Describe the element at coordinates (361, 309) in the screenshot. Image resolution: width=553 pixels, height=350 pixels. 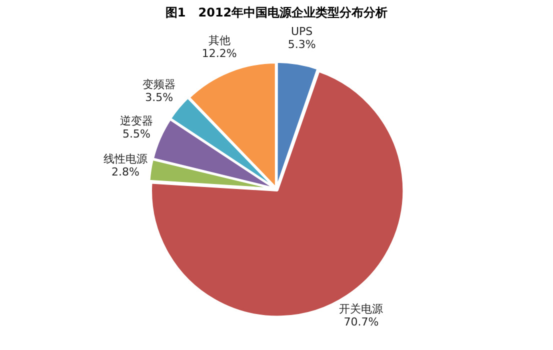
I see `slice-label: 开关电源` at that location.